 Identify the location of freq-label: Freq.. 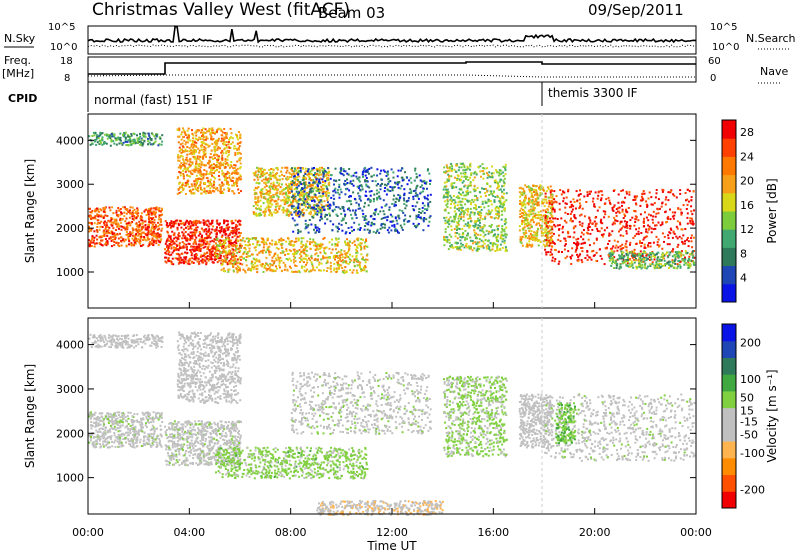
(17, 60).